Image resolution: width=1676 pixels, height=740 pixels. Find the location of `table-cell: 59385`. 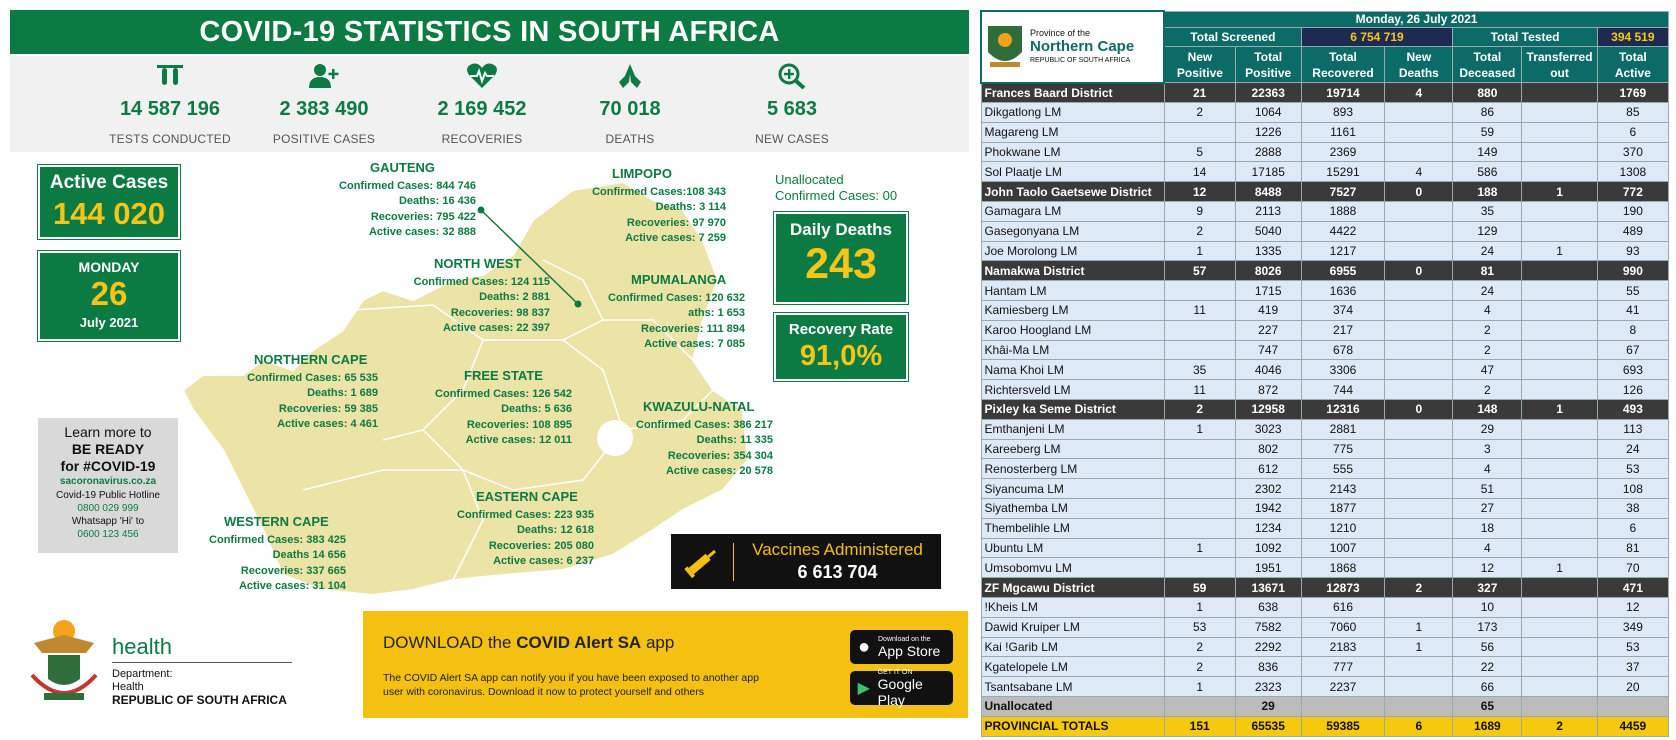

table-cell: 59385 is located at coordinates (1343, 726).